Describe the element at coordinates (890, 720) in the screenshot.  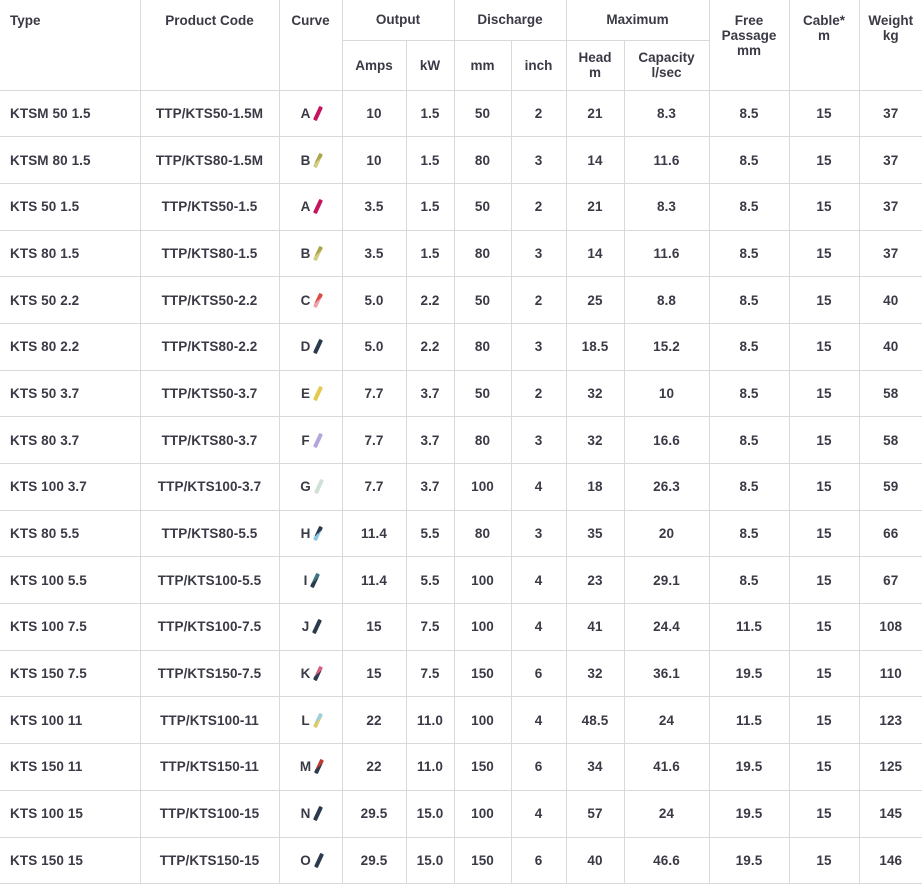
I see `weight-cell: 123` at that location.